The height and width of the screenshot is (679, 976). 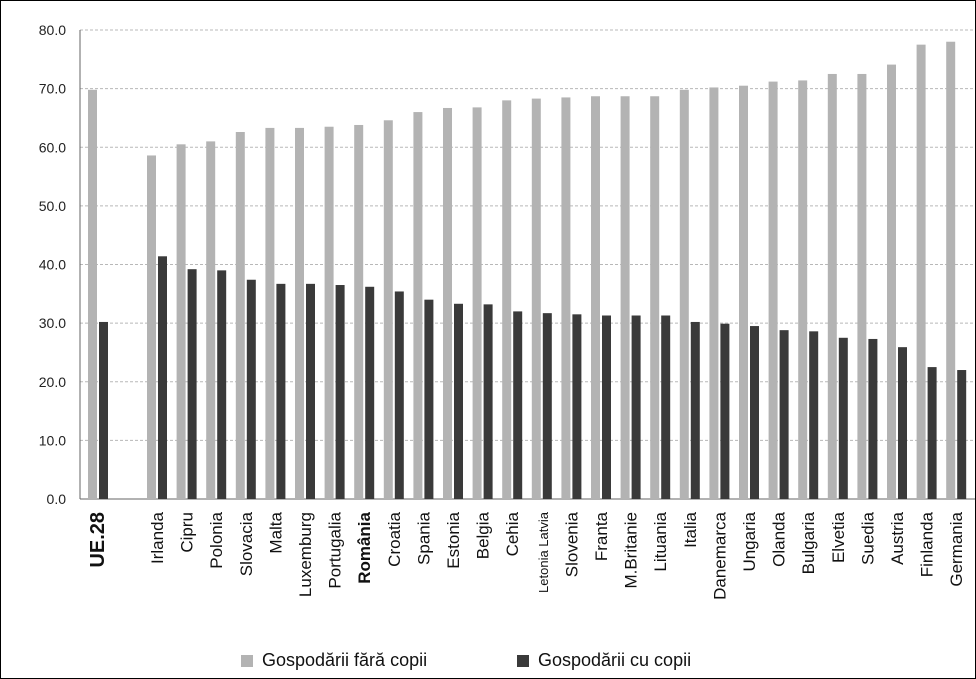 What do you see at coordinates (187, 532) in the screenshot?
I see `category-label: Cipru` at bounding box center [187, 532].